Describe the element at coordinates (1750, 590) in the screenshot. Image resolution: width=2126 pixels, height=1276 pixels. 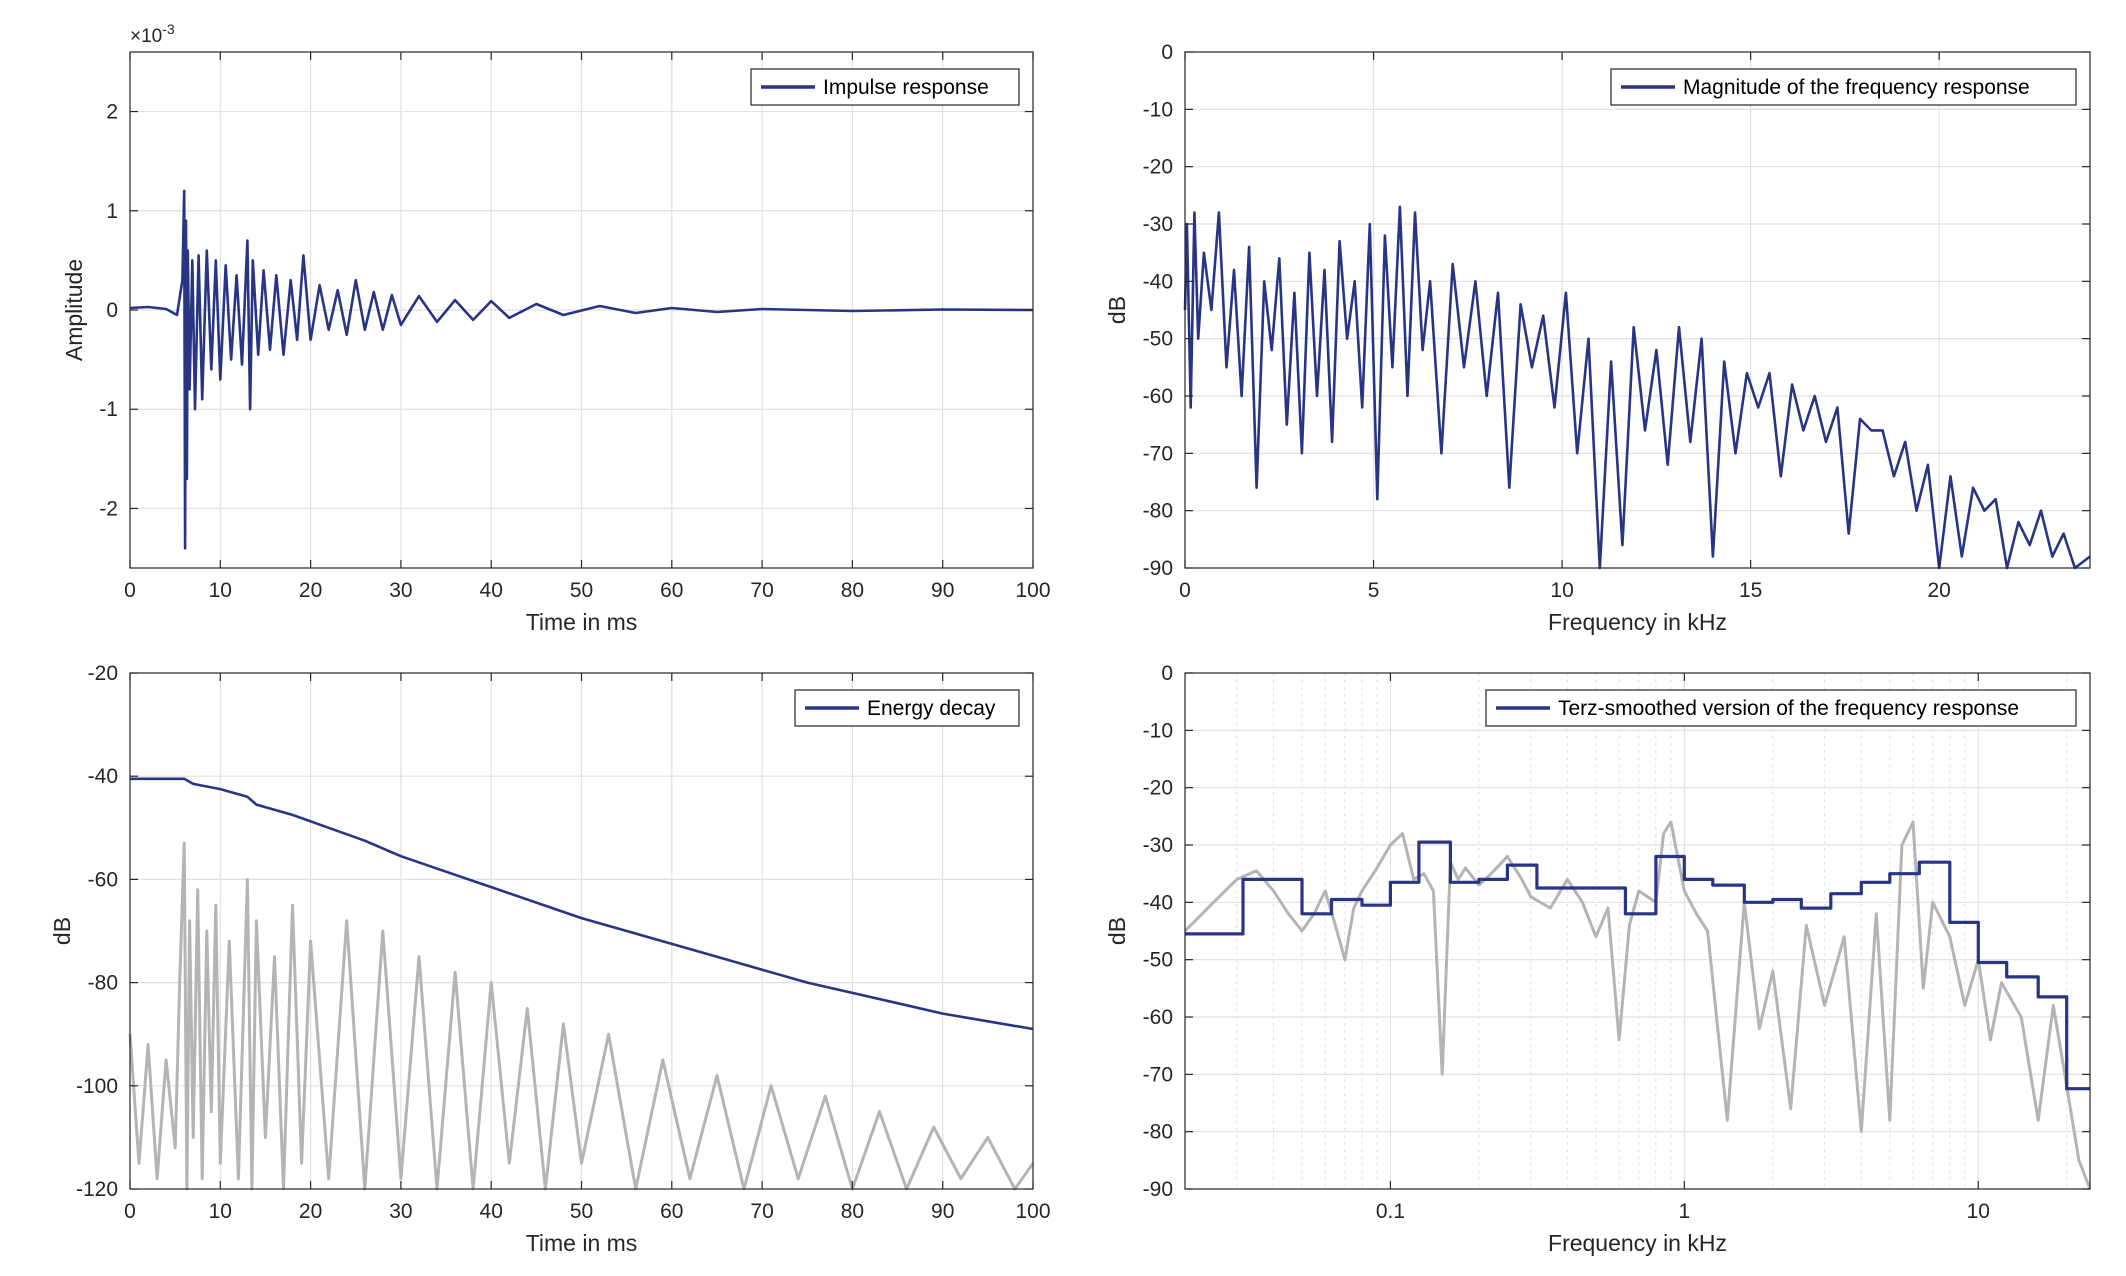
I see `x-tick-label: 15` at that location.